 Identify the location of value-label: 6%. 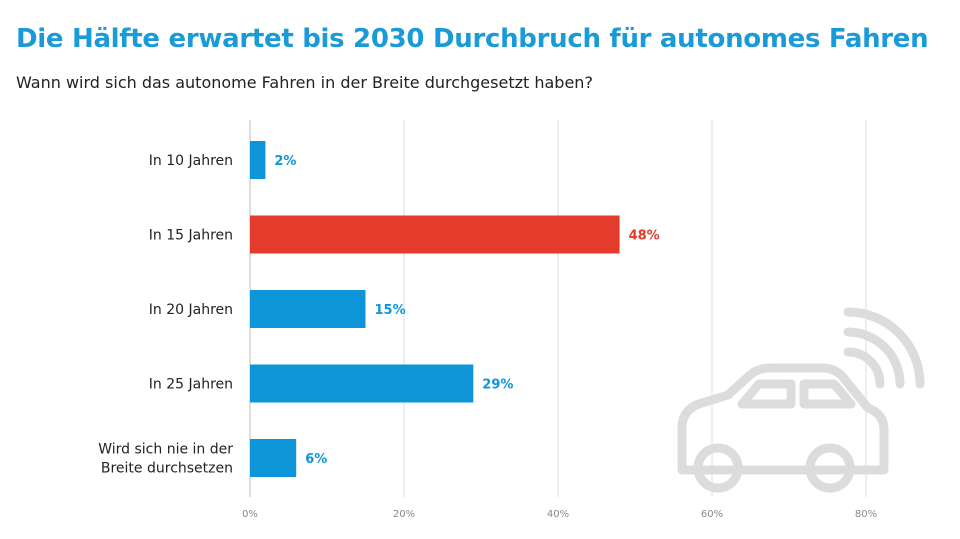
(316, 459).